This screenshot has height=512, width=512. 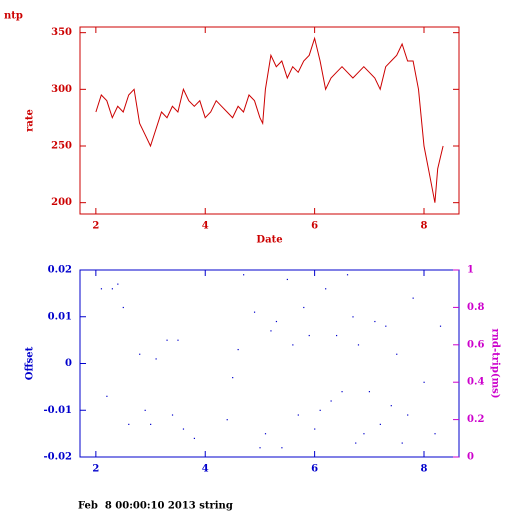 What do you see at coordinates (13, 16) in the screenshot?
I see `page-title: ntp` at bounding box center [13, 16].